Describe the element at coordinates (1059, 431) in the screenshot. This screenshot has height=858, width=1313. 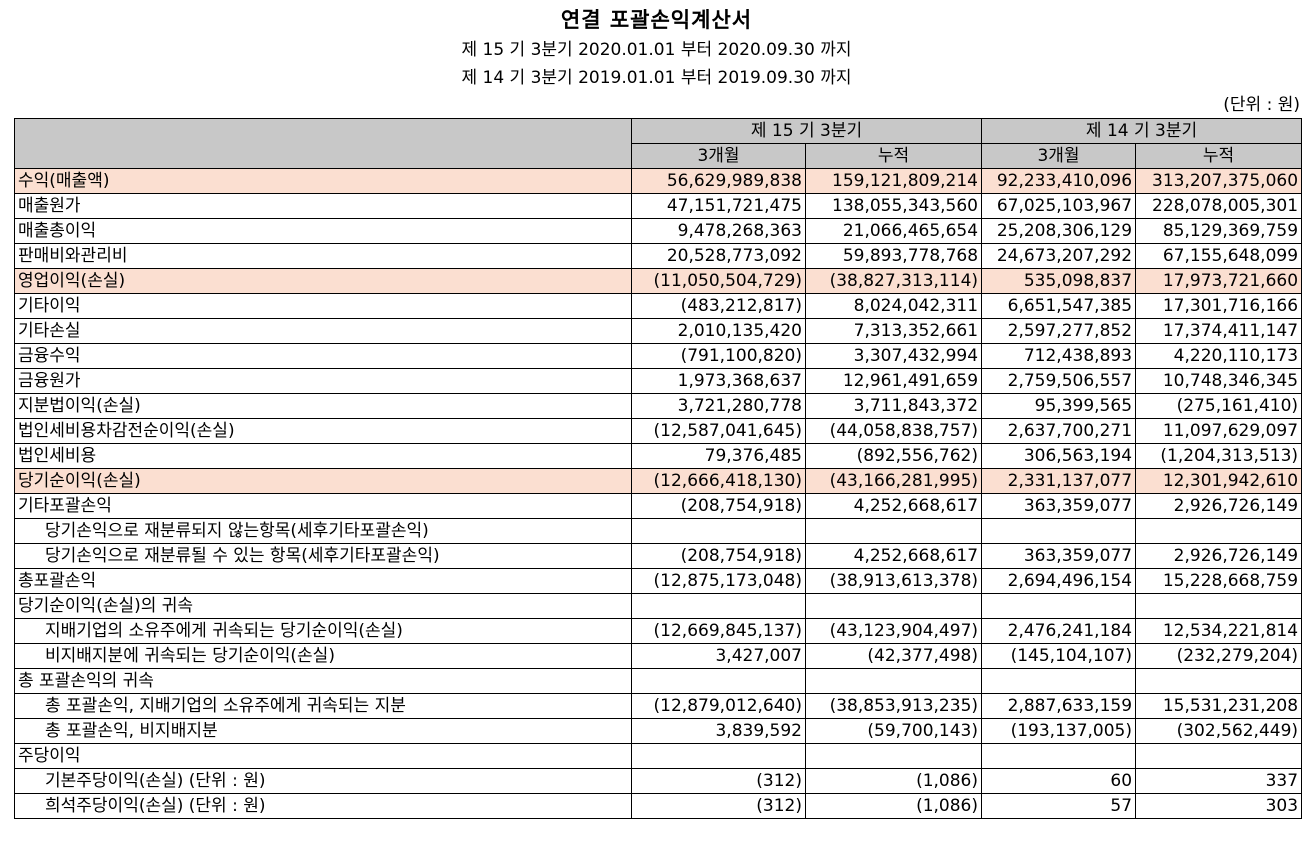
I see `value-cell: 2,637,700,271` at that location.